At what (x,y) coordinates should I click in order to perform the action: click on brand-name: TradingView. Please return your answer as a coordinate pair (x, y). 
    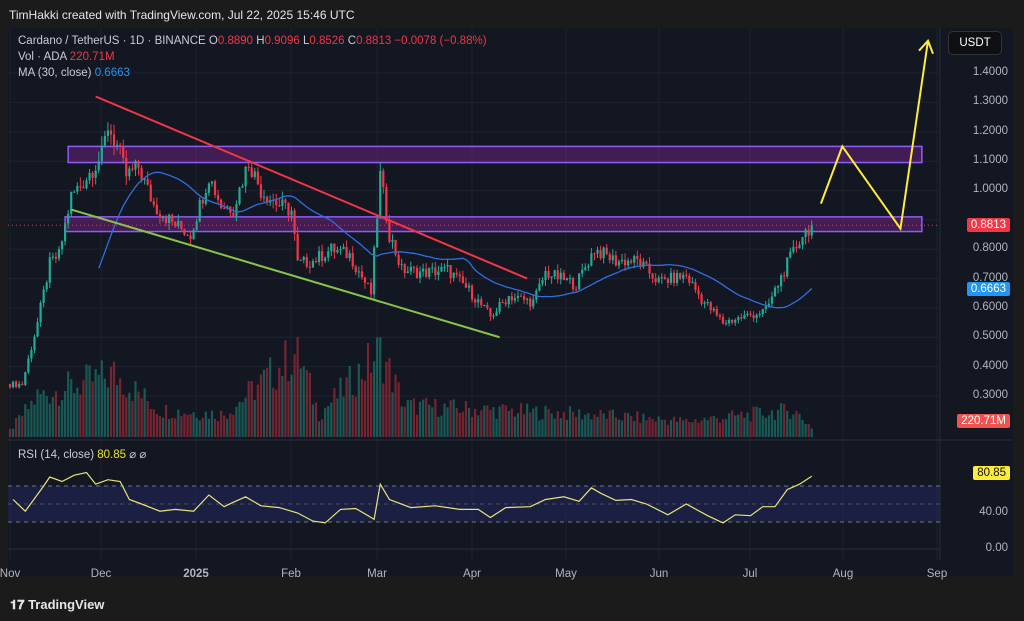
    Looking at the image, I should click on (66, 604).